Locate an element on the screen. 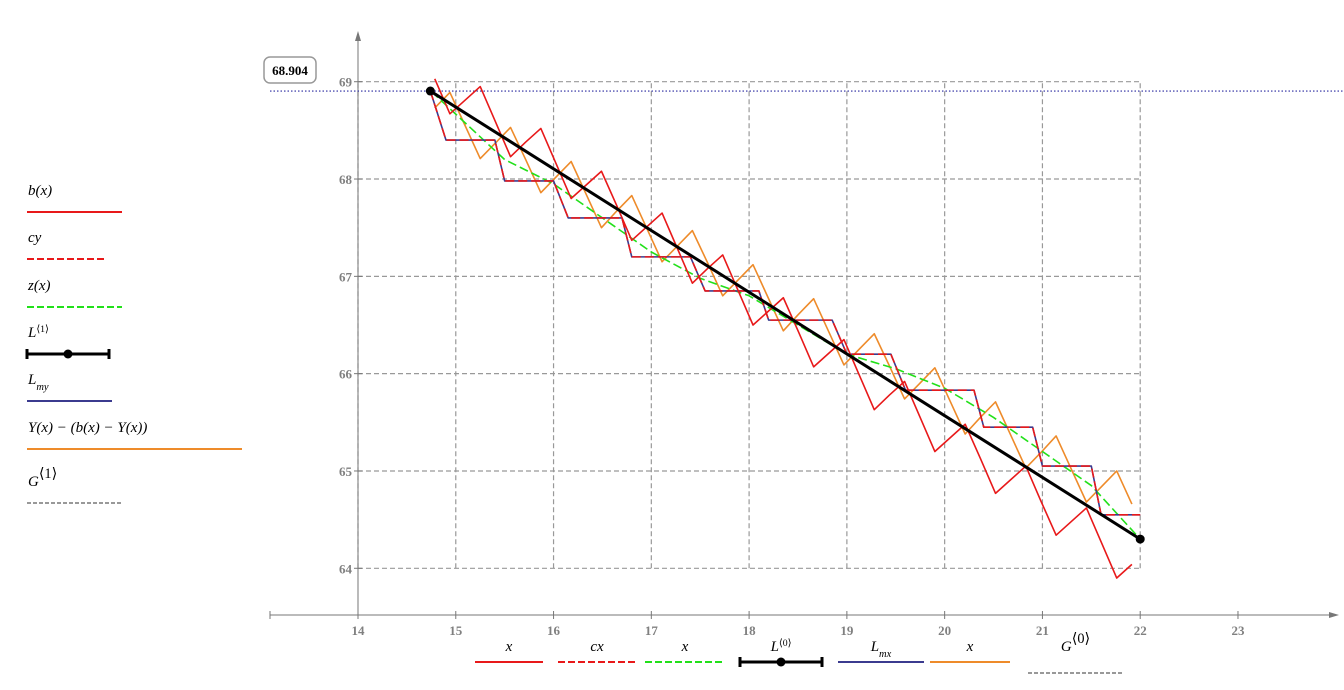 The width and height of the screenshot is (1344, 690). y-tick-label: 68 is located at coordinates (346, 179).